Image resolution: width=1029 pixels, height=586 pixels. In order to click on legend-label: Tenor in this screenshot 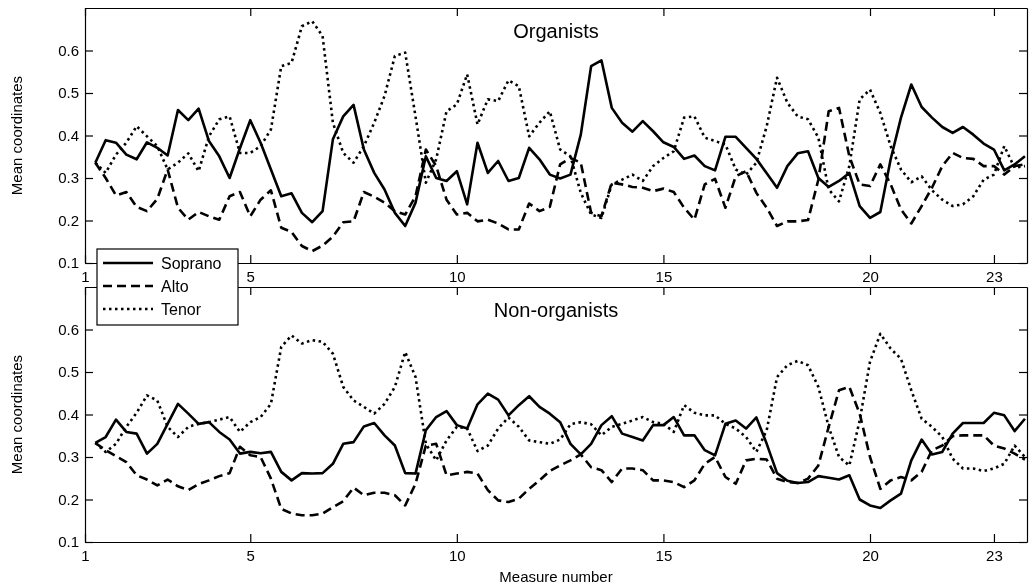, I will do `click(181, 309)`.